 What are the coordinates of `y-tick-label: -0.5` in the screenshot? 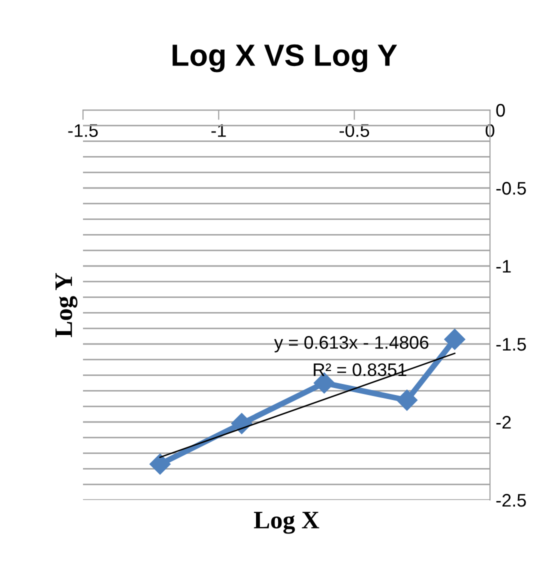 It's located at (511, 188).